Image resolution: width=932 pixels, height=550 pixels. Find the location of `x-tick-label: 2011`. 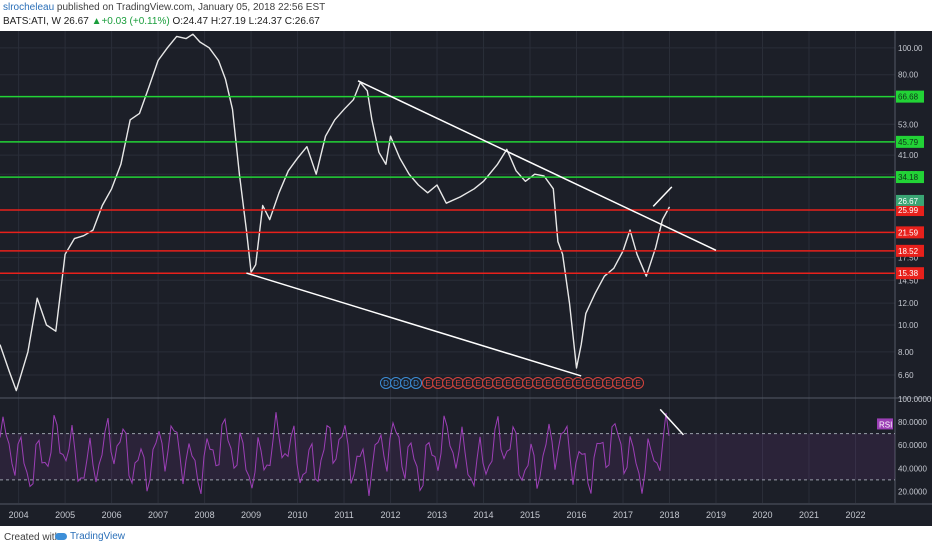

x-tick-label: 2011 is located at coordinates (343, 515).